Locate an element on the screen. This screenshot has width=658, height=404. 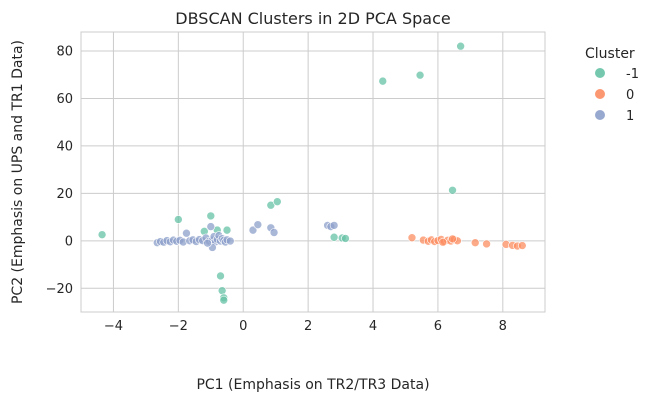
y-tick-label: −20 is located at coordinates (59, 289).